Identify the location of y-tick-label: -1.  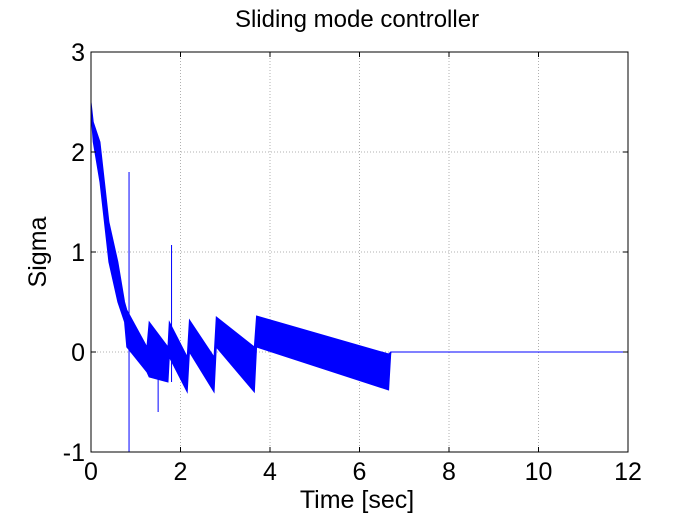
(74, 453).